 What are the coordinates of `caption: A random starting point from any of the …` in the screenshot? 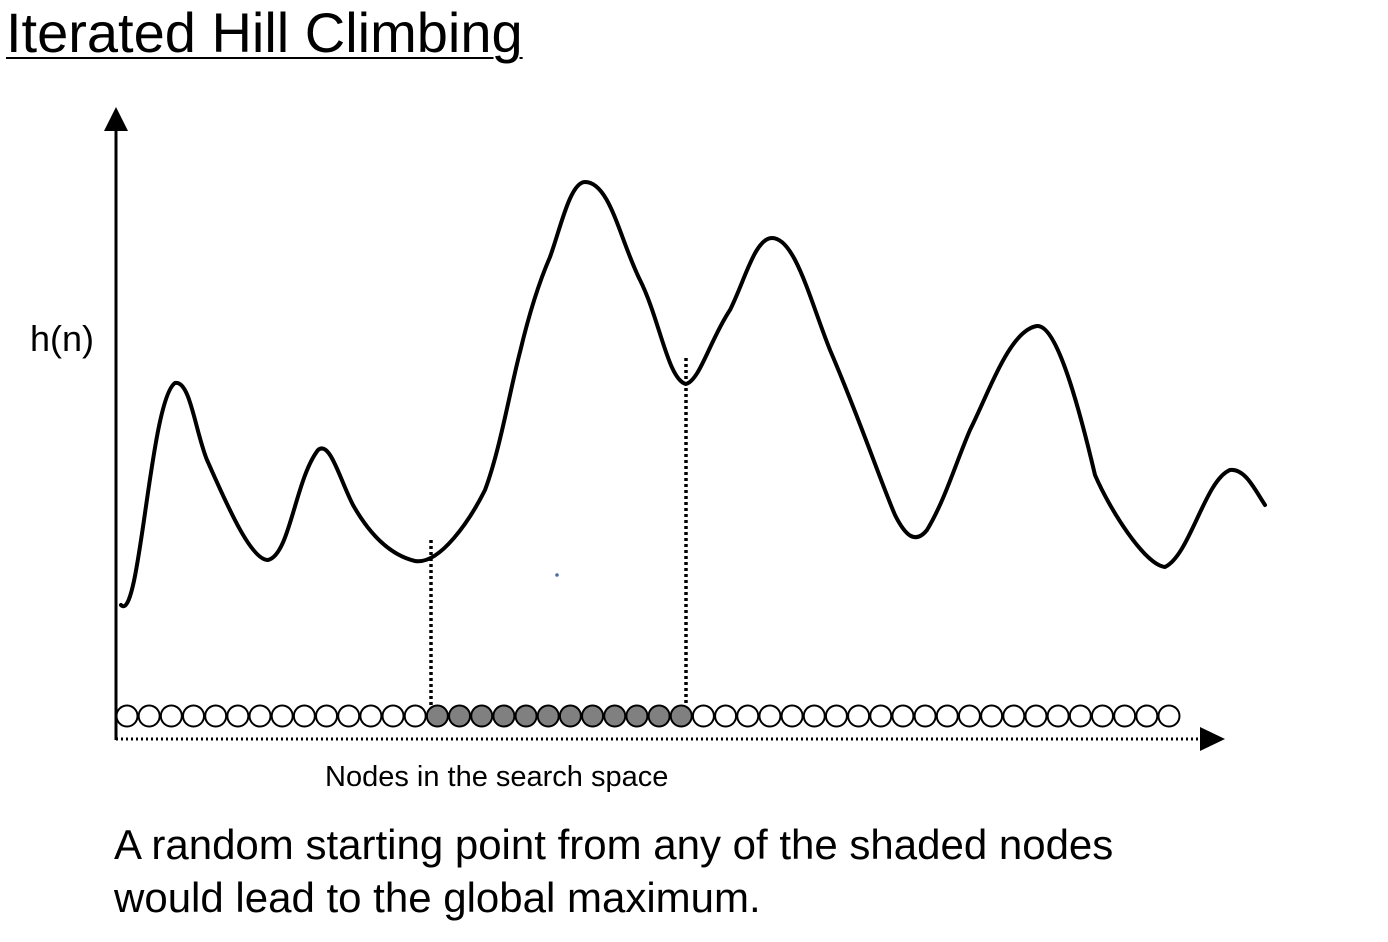 It's located at (613, 871).